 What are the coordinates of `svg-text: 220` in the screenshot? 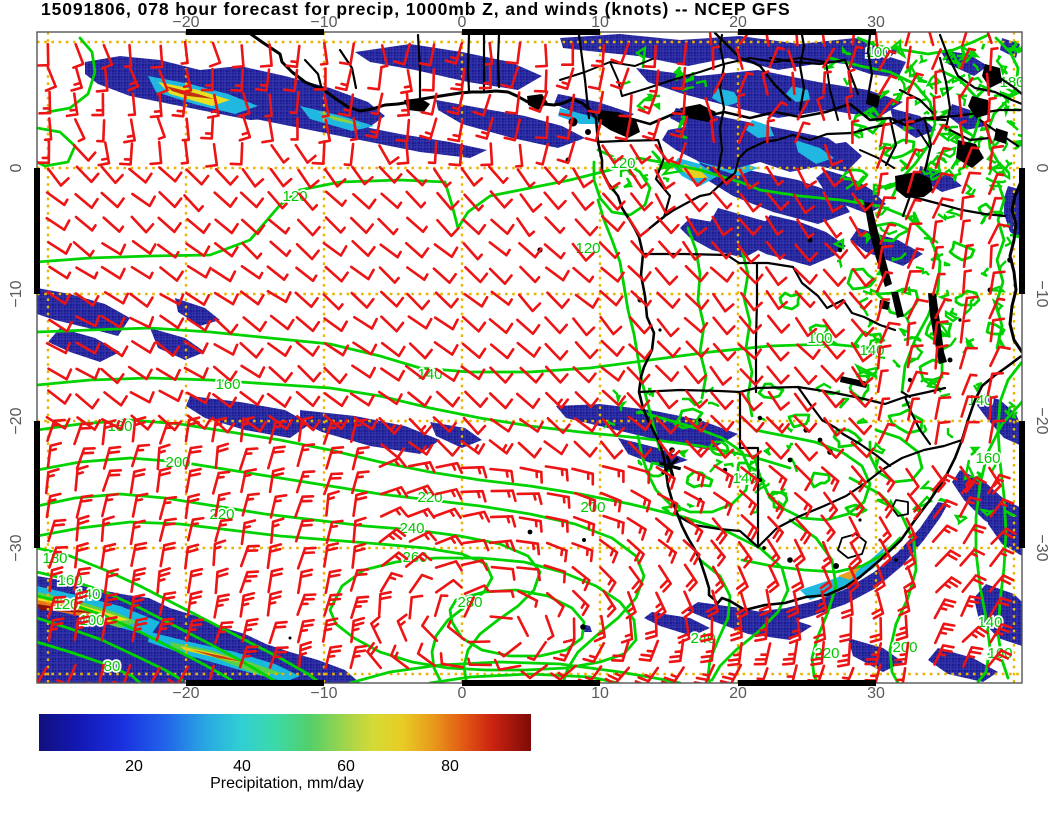 It's located at (429, 497).